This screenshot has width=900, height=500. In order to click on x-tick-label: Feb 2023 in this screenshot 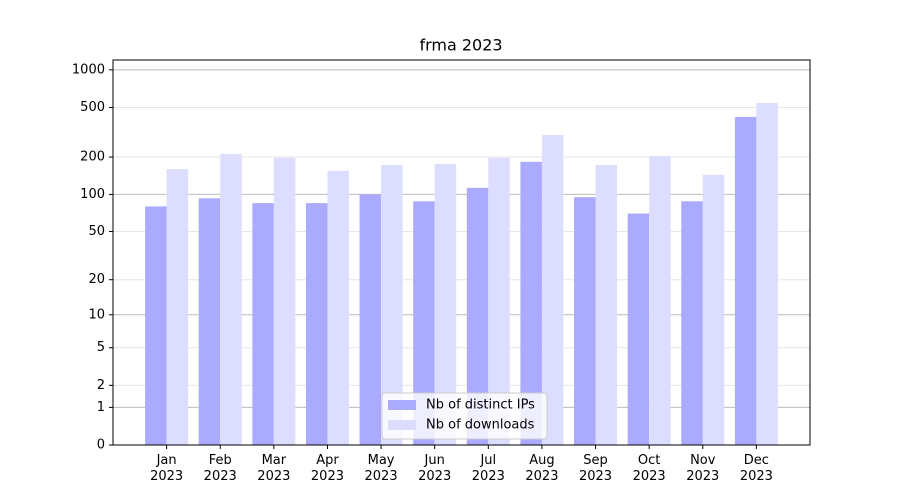, I will do `click(220, 468)`.